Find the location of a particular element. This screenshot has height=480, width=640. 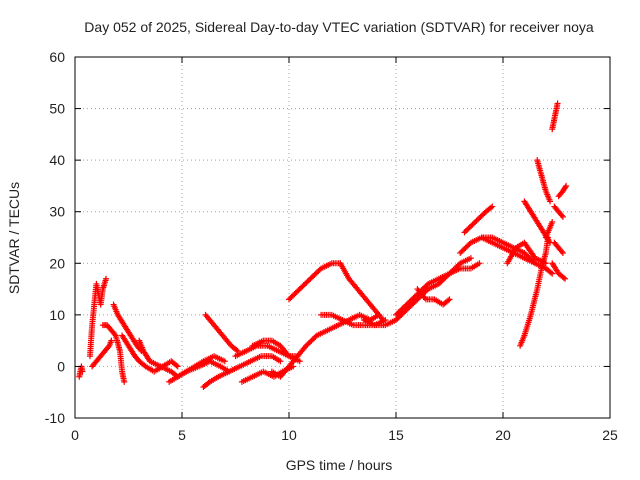

y-tick-label: 20 is located at coordinates (57, 263).